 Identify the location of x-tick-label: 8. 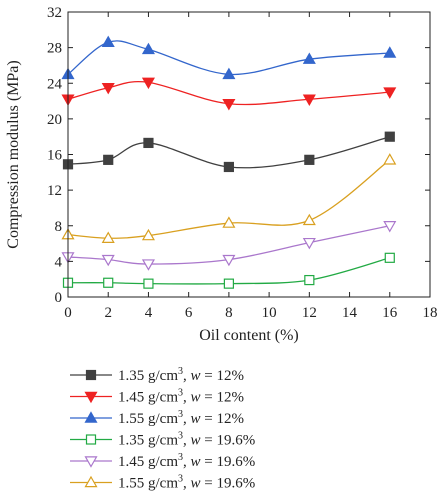
(229, 313).